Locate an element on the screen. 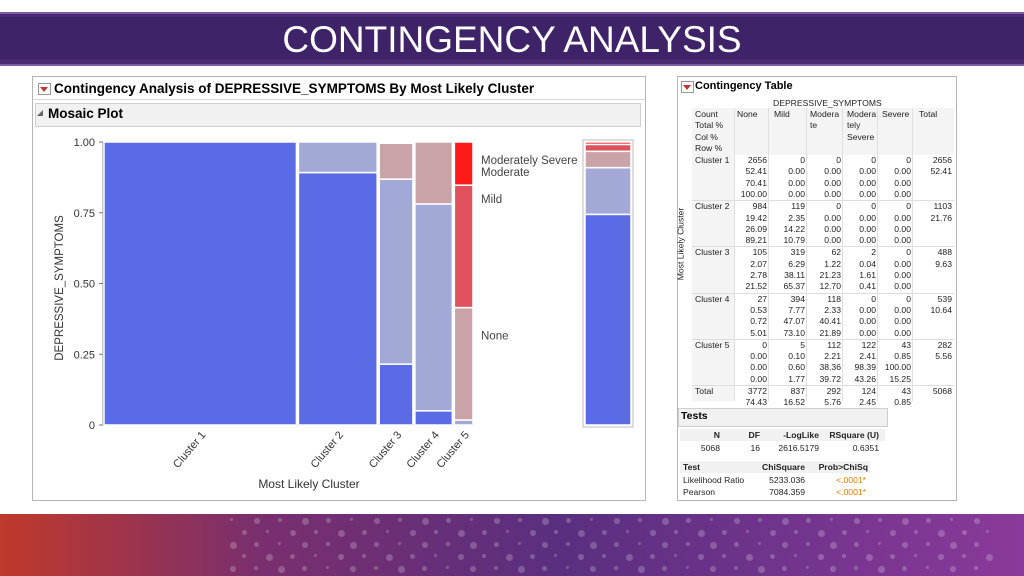 The height and width of the screenshot is (576, 1024). table-cell: 118 is located at coordinates (834, 298).